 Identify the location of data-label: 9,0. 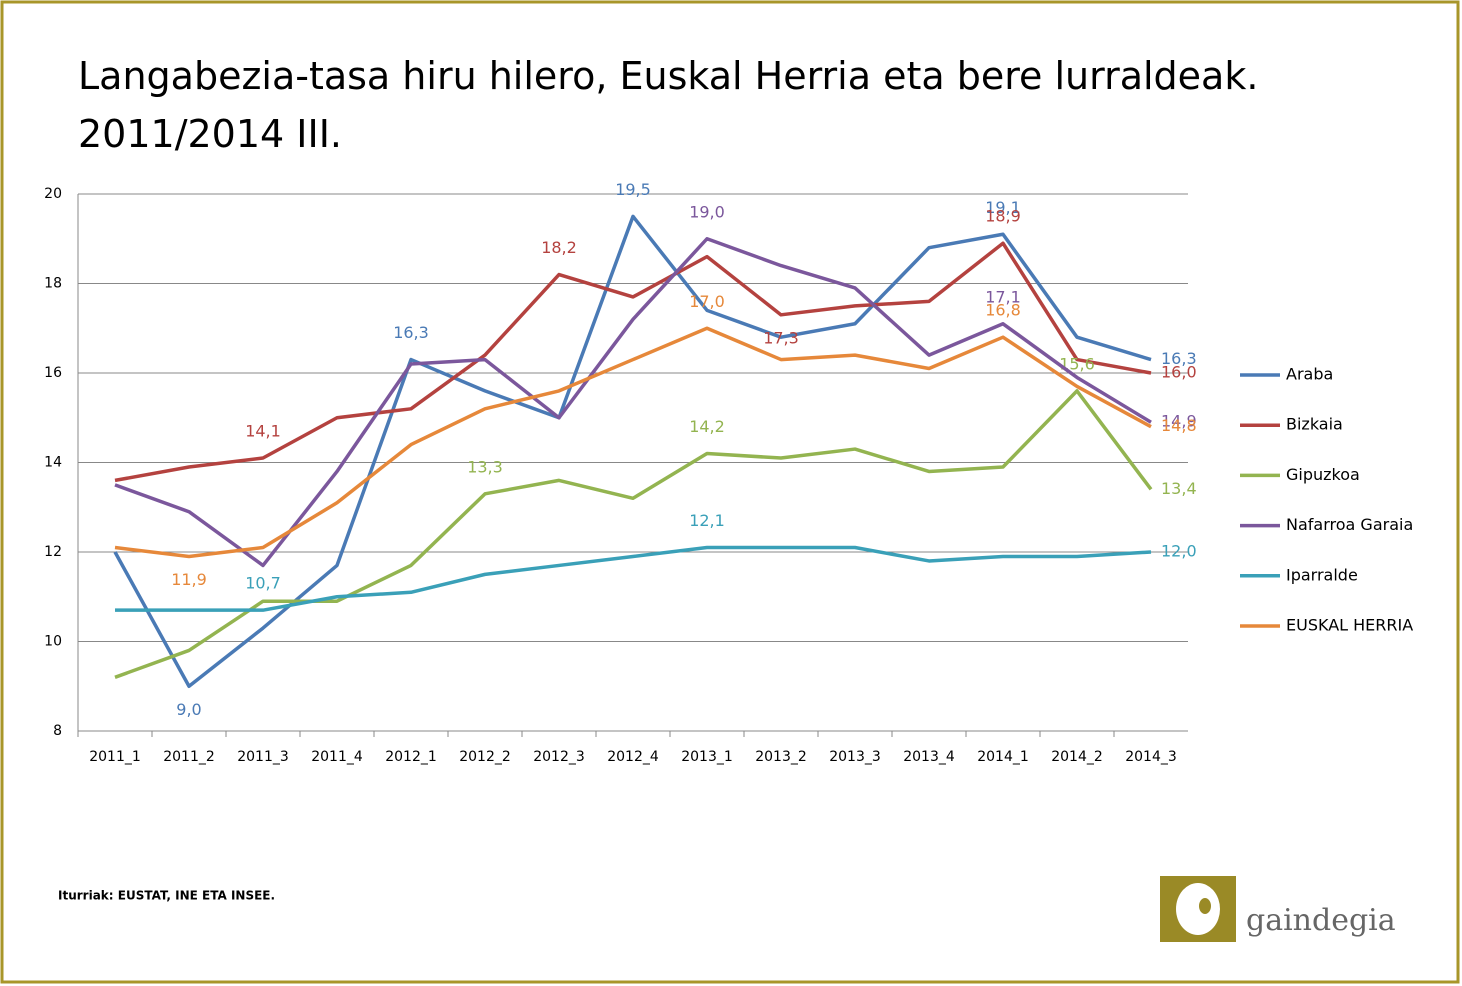
(188, 709).